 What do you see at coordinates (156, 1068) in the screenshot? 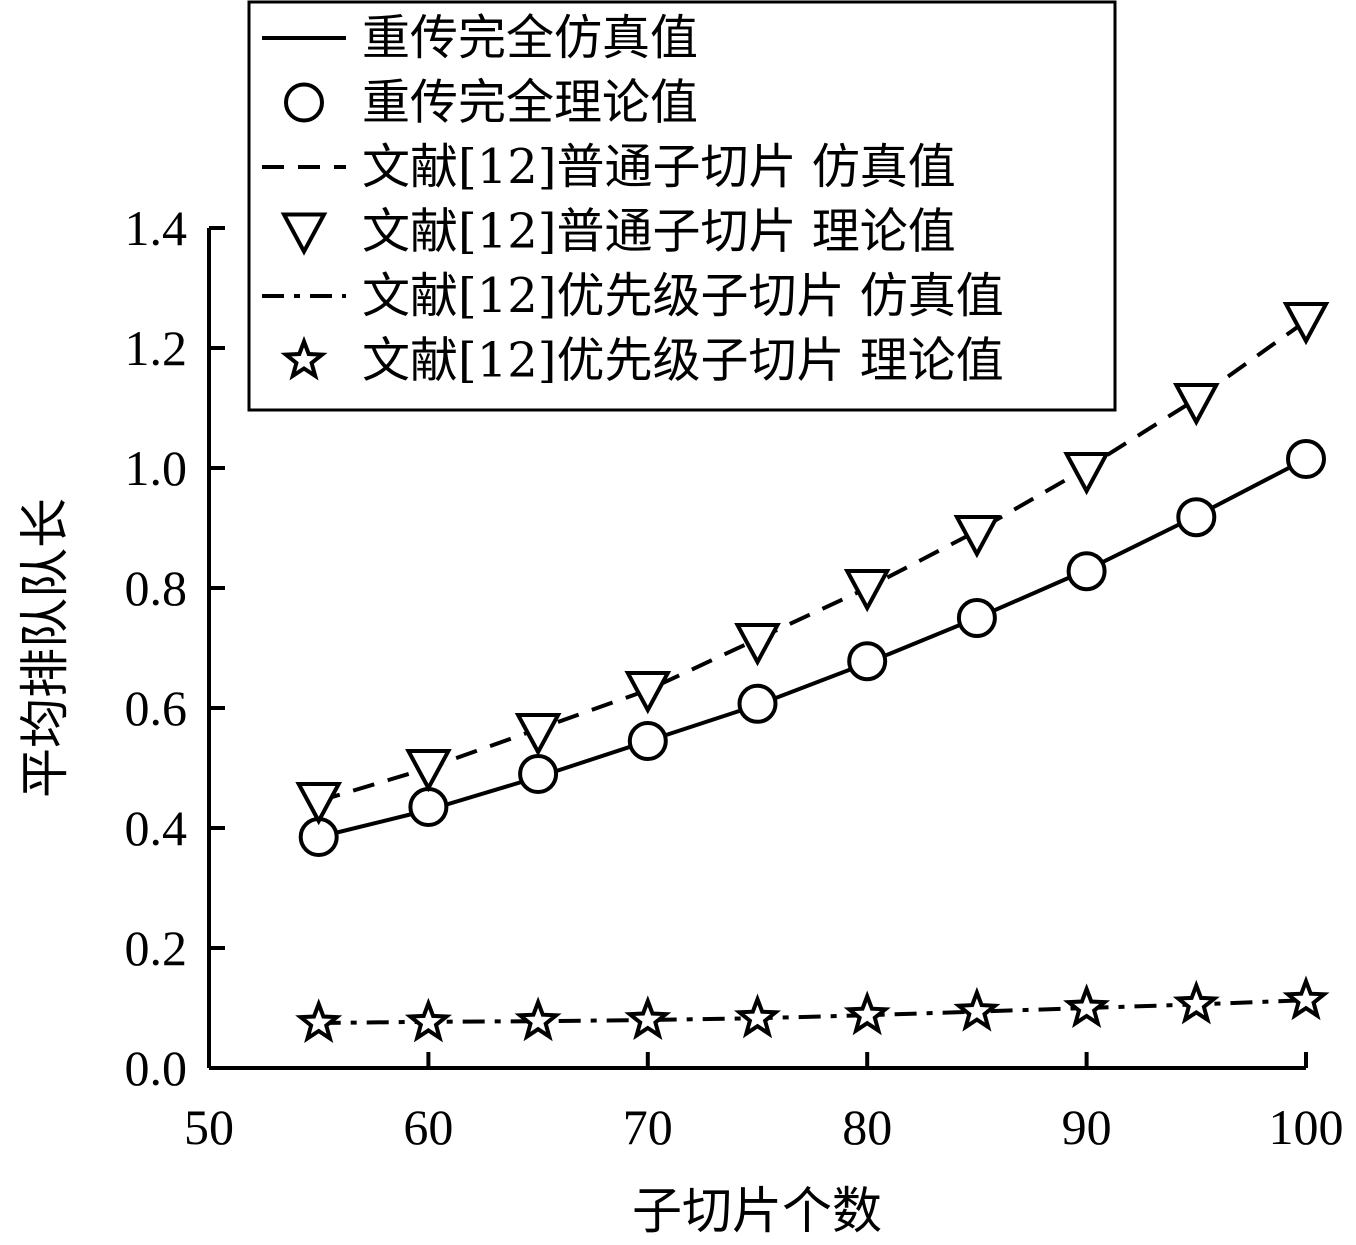
I see `y-tick-label: 0.0` at bounding box center [156, 1068].